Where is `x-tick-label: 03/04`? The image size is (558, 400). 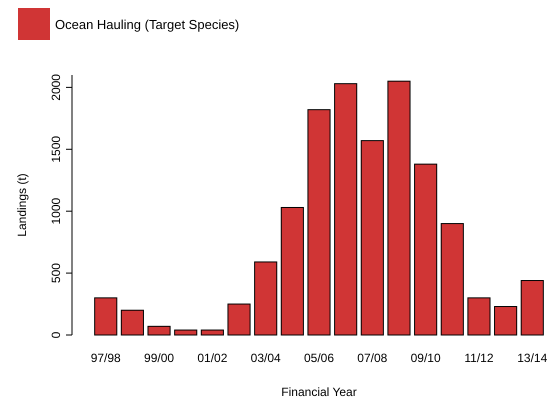
x-tick-label: 03/04 is located at coordinates (266, 358).